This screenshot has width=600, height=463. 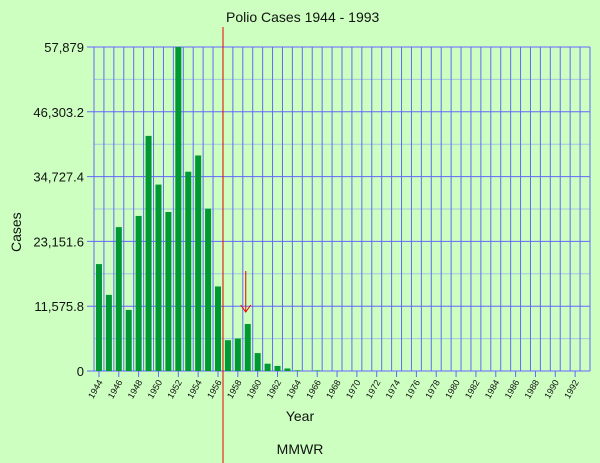 I want to click on y-tick-label: 23,151.6, so click(x=58, y=241).